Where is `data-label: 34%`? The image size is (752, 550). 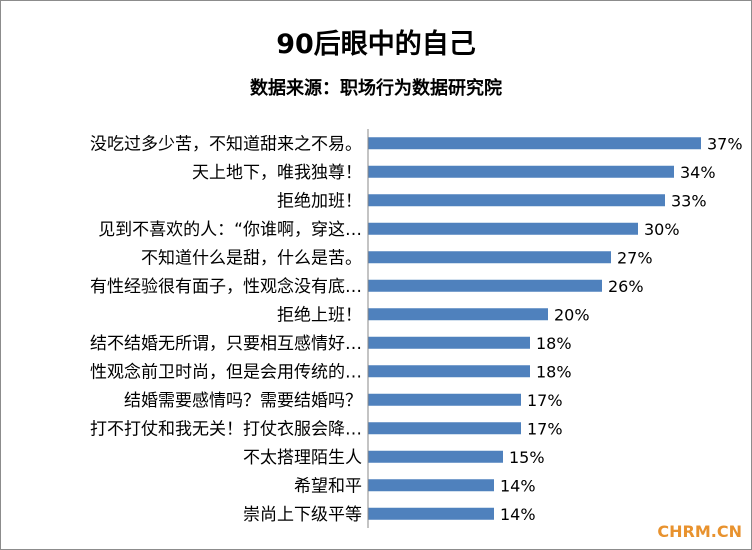 data-label: 34% is located at coordinates (698, 172).